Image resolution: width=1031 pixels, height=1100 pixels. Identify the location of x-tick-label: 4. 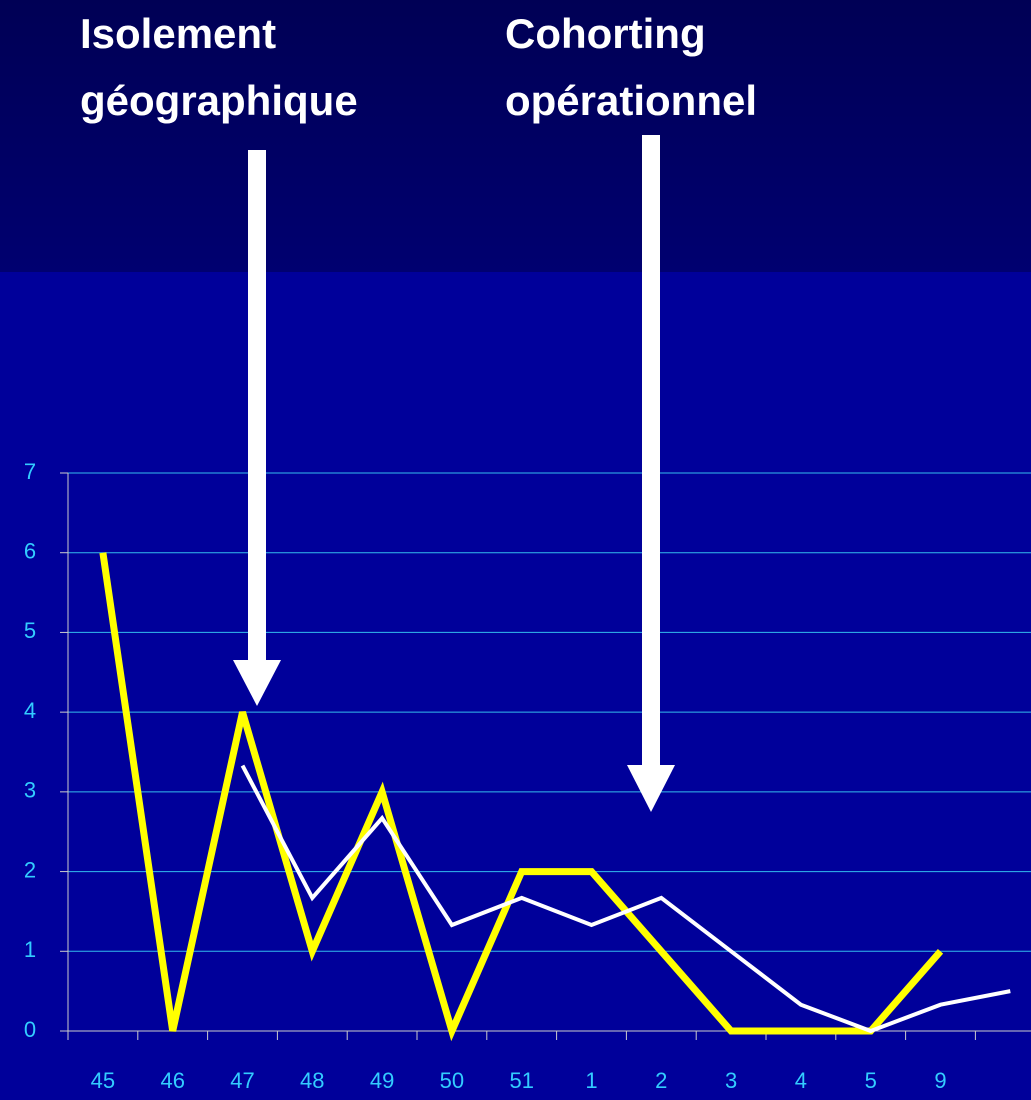
(801, 1080).